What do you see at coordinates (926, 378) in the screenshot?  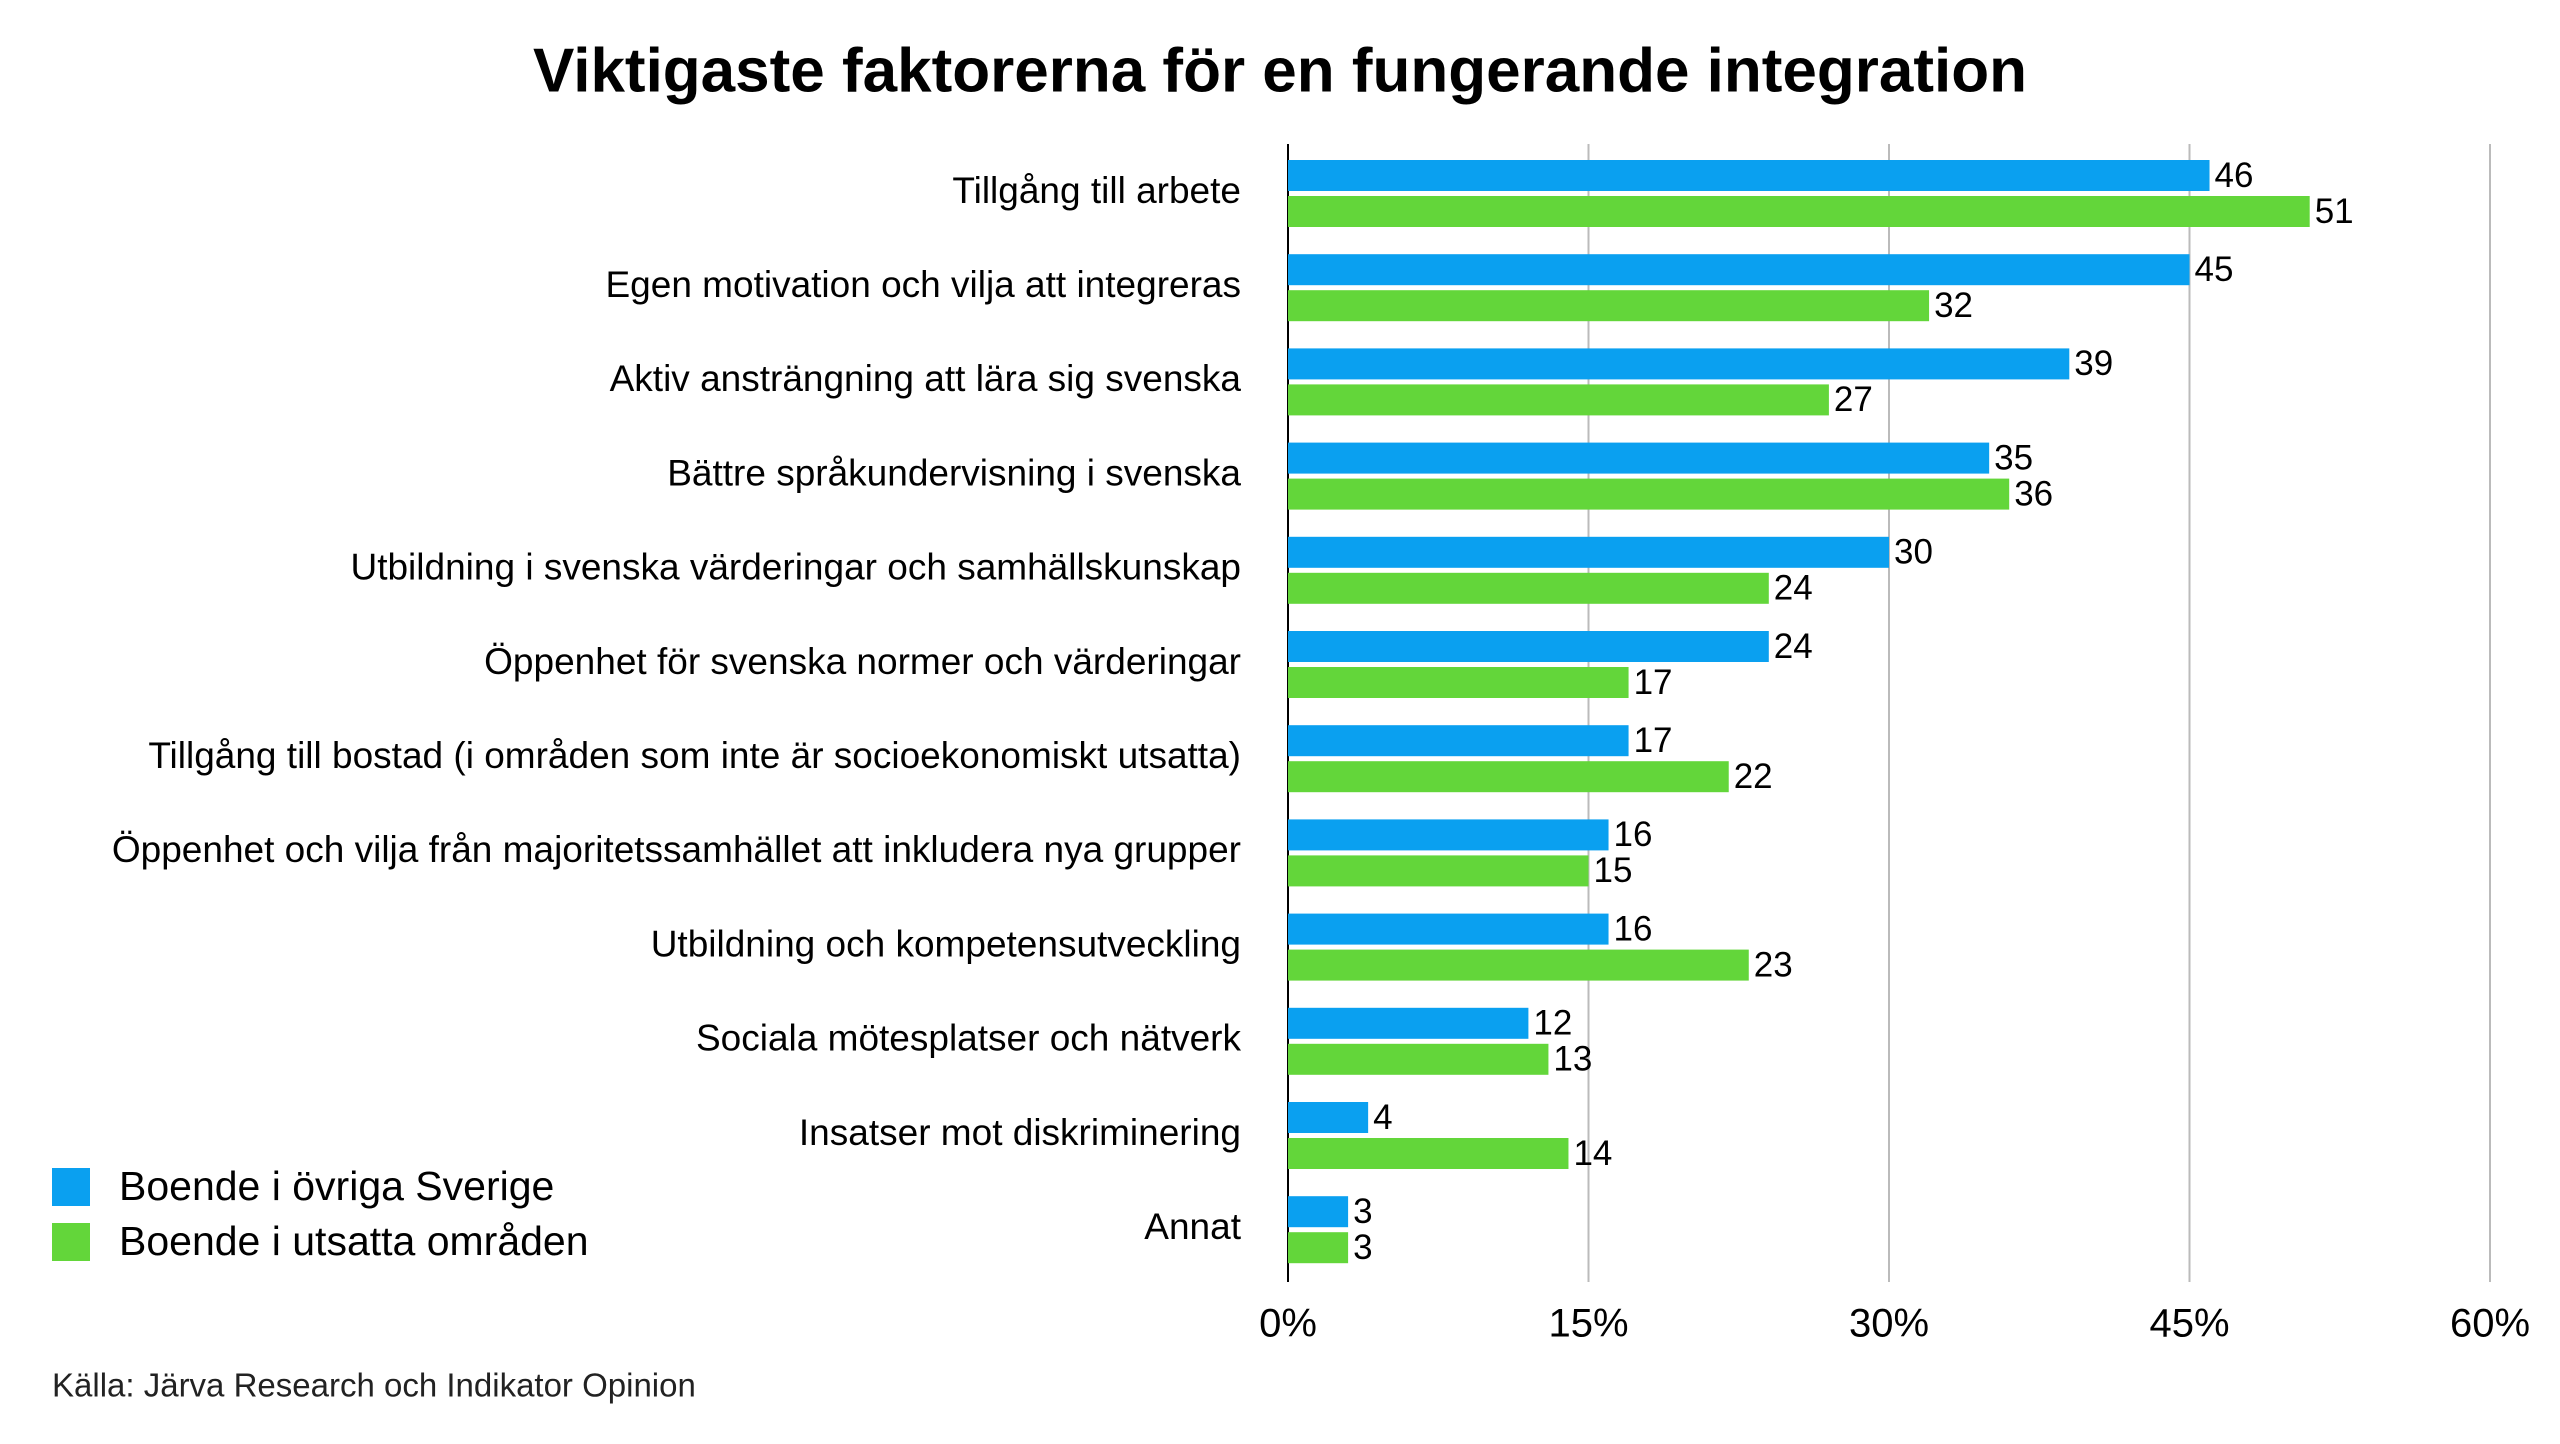 I see `y-tick-label: Aktiv ansträngning att lära sig svenska` at bounding box center [926, 378].